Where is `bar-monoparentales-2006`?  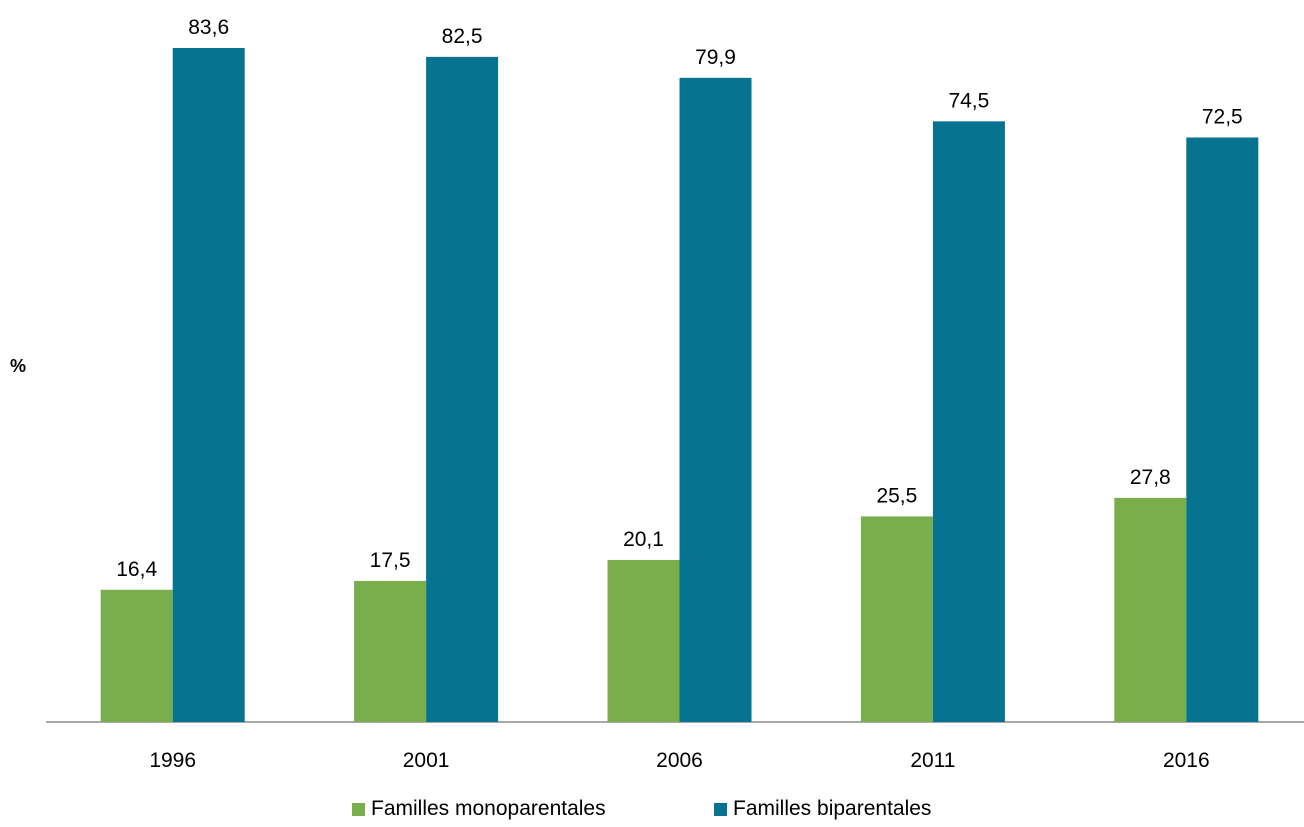
bar-monoparentales-2006 is located at coordinates (643, 640).